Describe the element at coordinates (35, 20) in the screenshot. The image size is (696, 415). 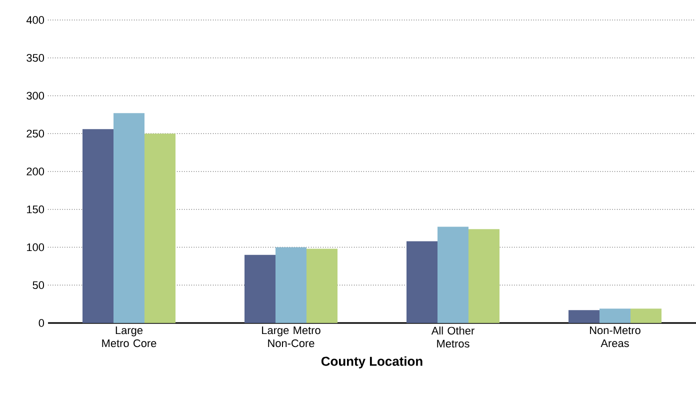
I see `y-tick-label: 400` at that location.